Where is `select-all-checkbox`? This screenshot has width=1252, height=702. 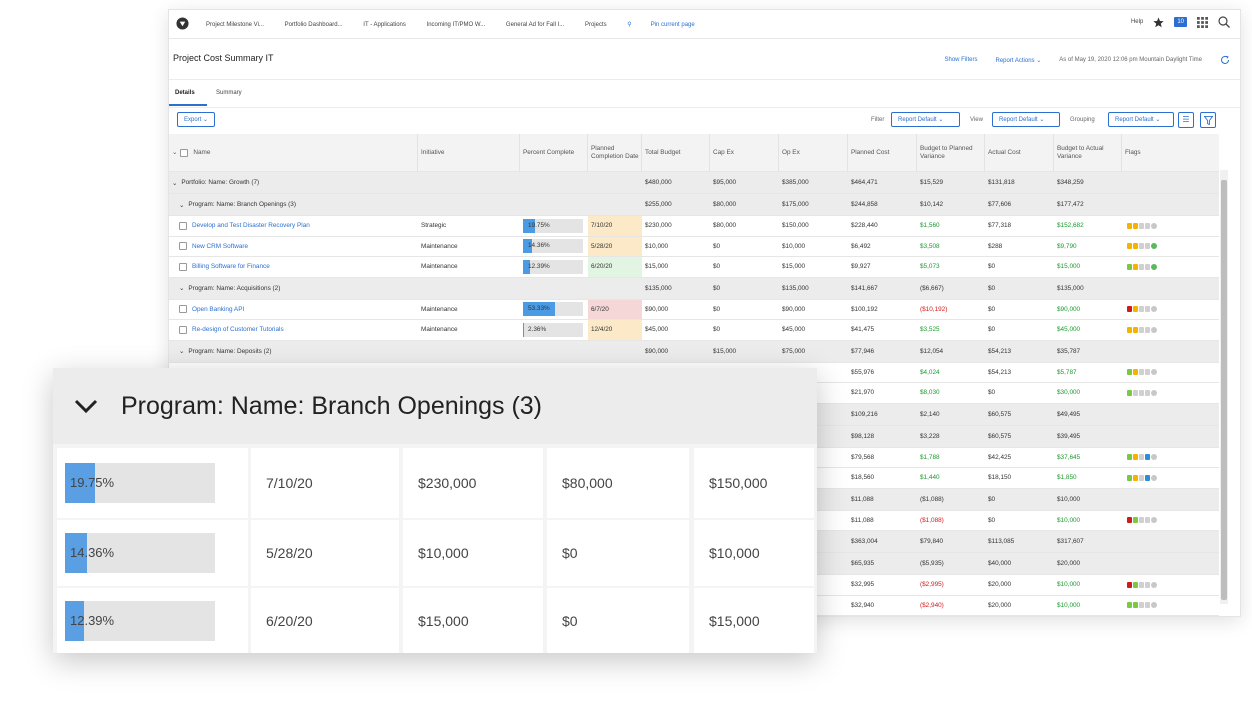 select-all-checkbox is located at coordinates (184, 152).